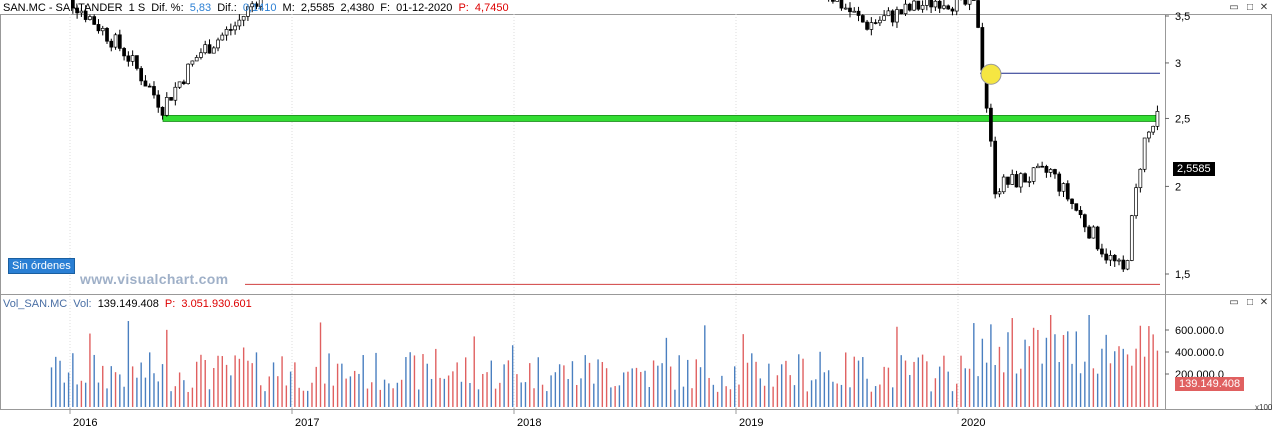 The image size is (1272, 435). I want to click on x-tick-label: 2018, so click(529, 423).